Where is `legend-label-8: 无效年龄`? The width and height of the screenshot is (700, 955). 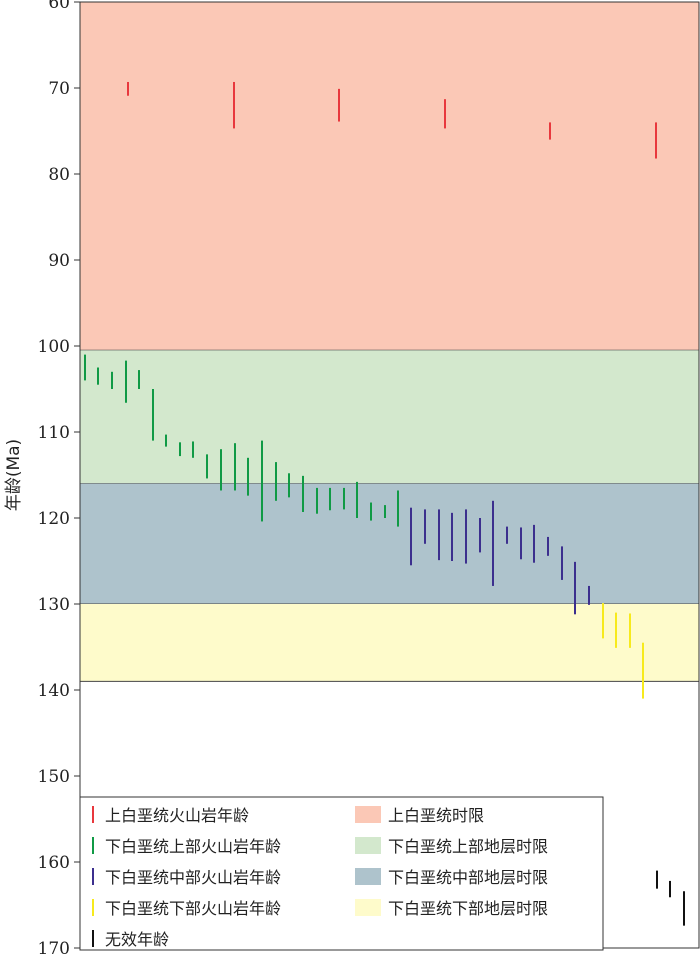 legend-label-8: 无效年龄 is located at coordinates (137, 939).